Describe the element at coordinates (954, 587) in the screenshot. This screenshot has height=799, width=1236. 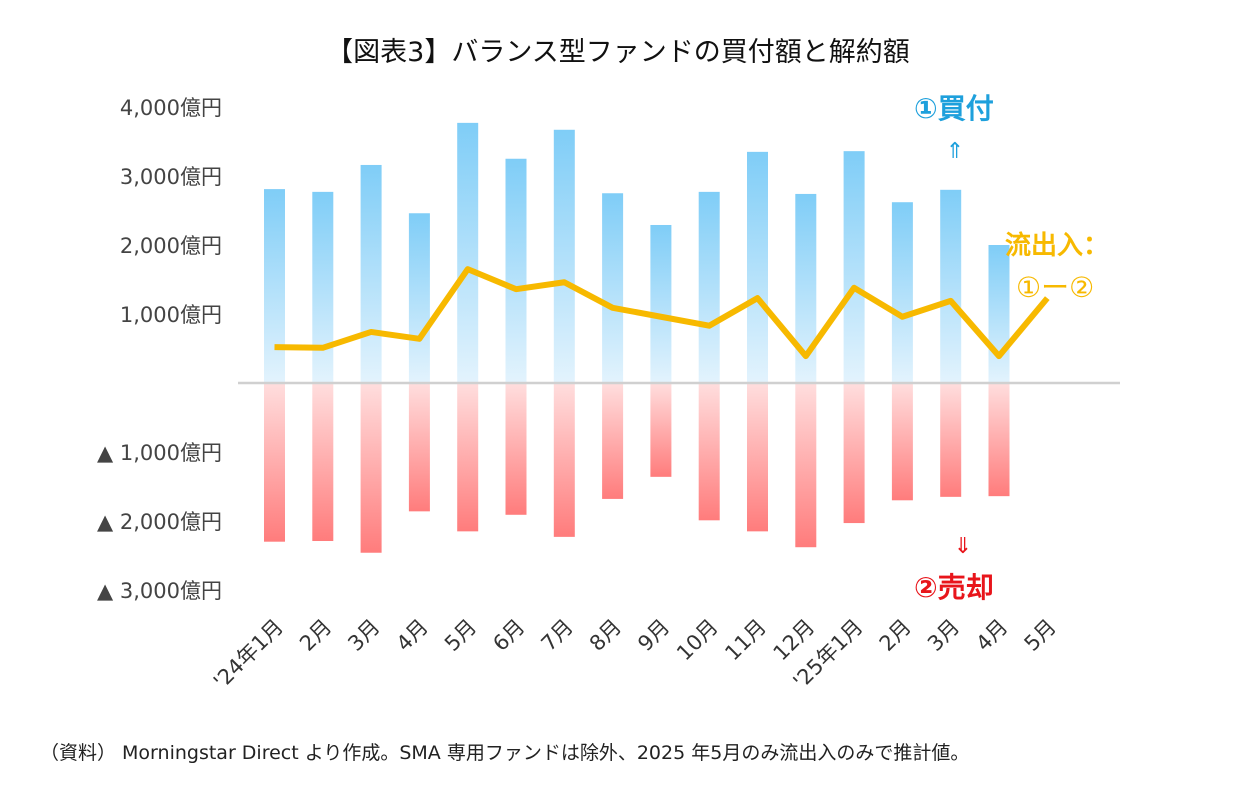
I see `sell-annotation: ②売却` at that location.